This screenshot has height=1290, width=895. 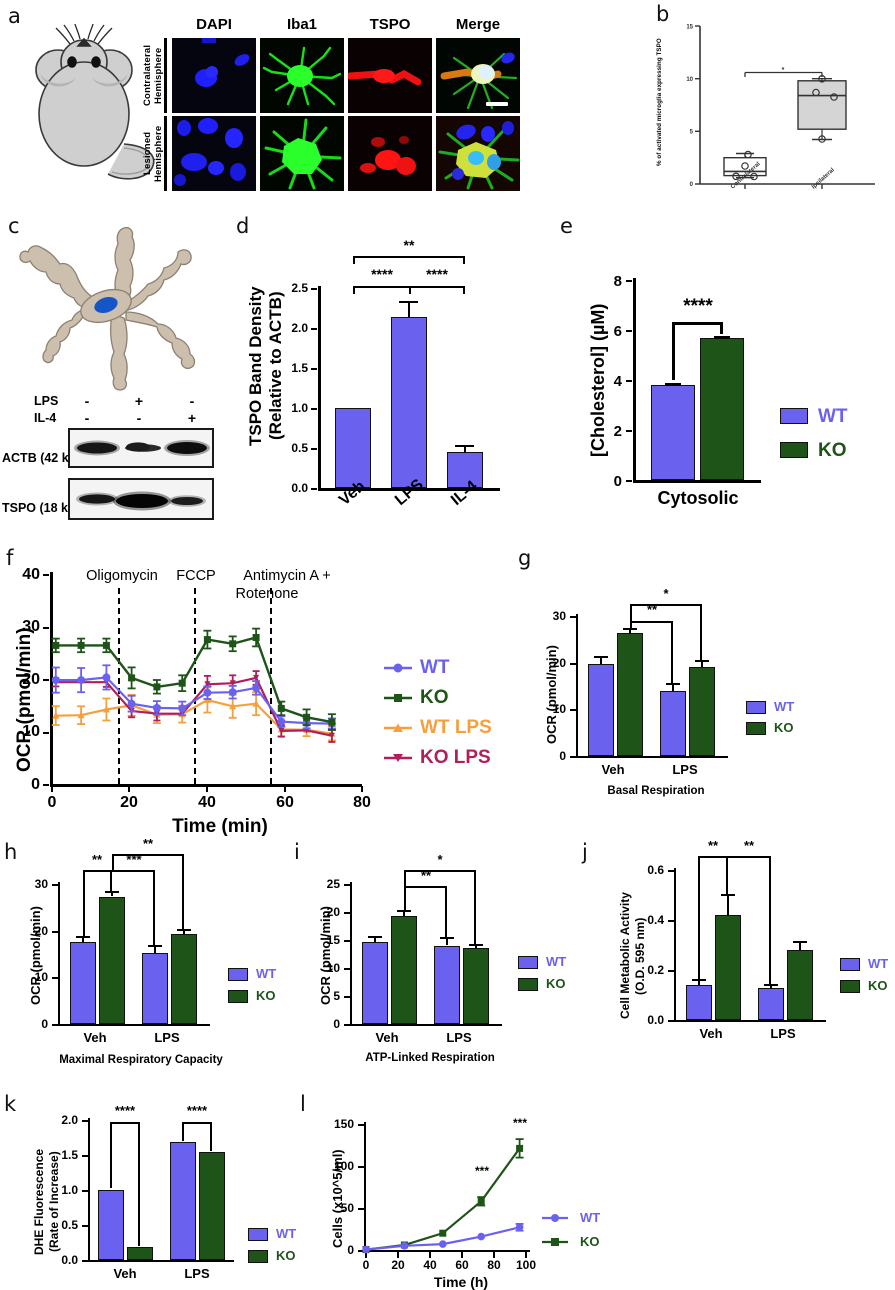 I want to click on panel-l-ytick-0m, so click(x=361, y=1251).